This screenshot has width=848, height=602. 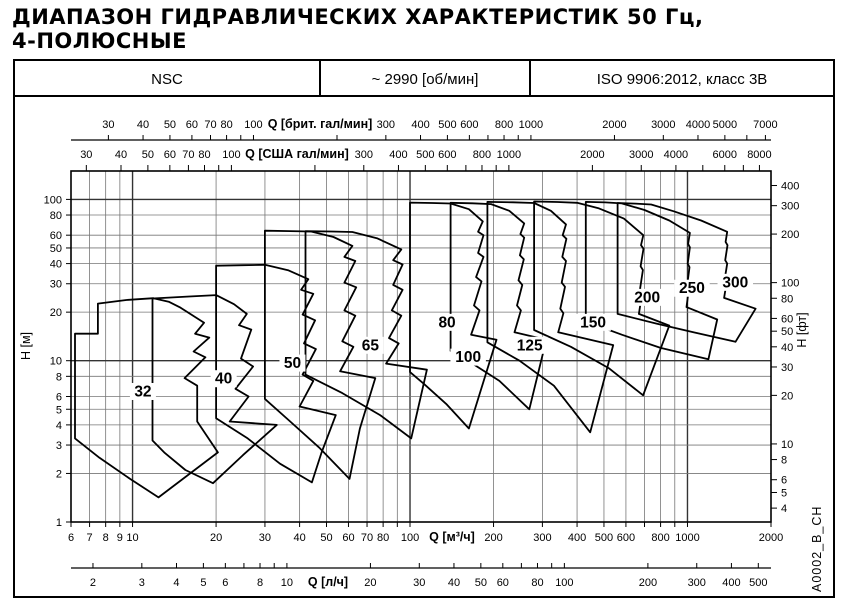 I want to click on tick-label-hm-6: 6, so click(x=59, y=397).